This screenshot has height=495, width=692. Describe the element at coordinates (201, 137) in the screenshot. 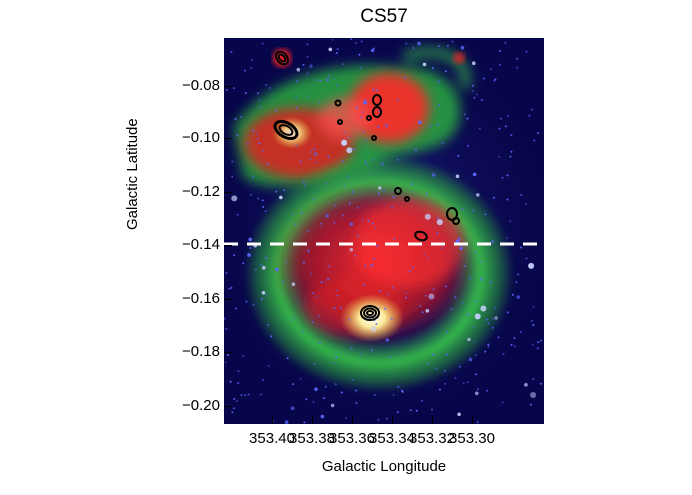

I see `ytick-label: −0.10` at that location.